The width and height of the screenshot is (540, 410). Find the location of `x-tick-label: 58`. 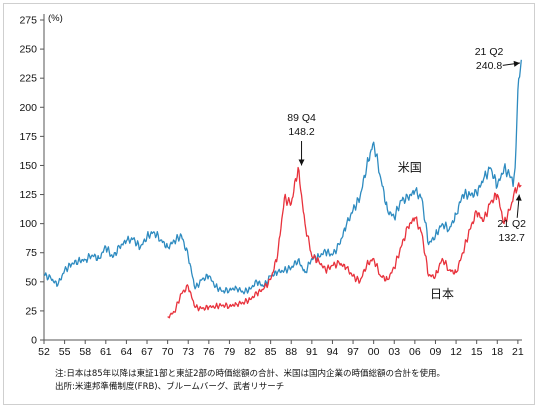

x-tick-label: 58 is located at coordinates (85, 352).